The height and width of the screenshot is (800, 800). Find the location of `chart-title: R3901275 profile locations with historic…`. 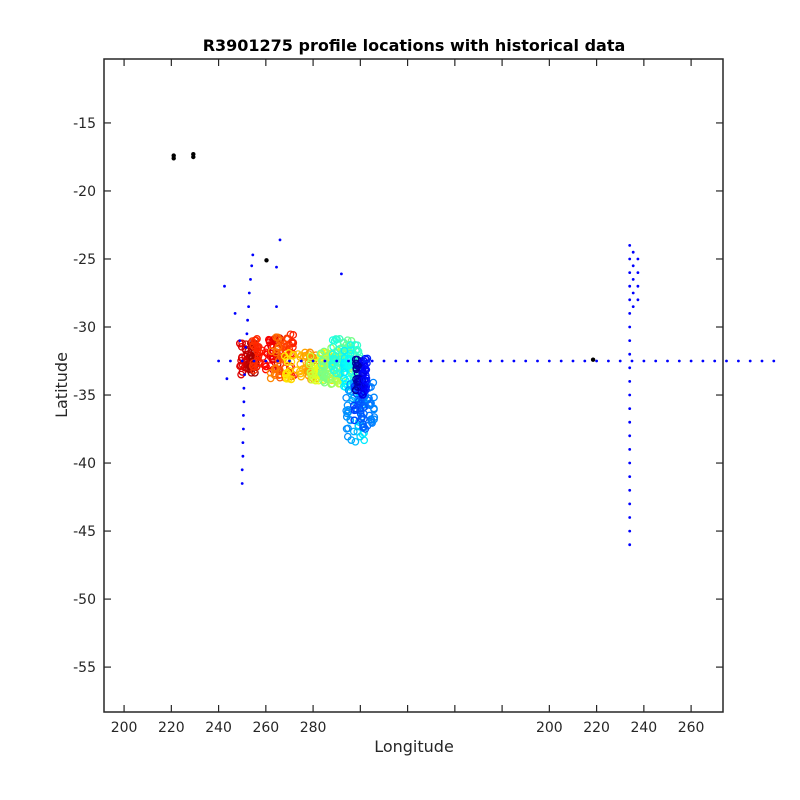

chart-title: R3901275 profile locations with historic… is located at coordinates (414, 45).